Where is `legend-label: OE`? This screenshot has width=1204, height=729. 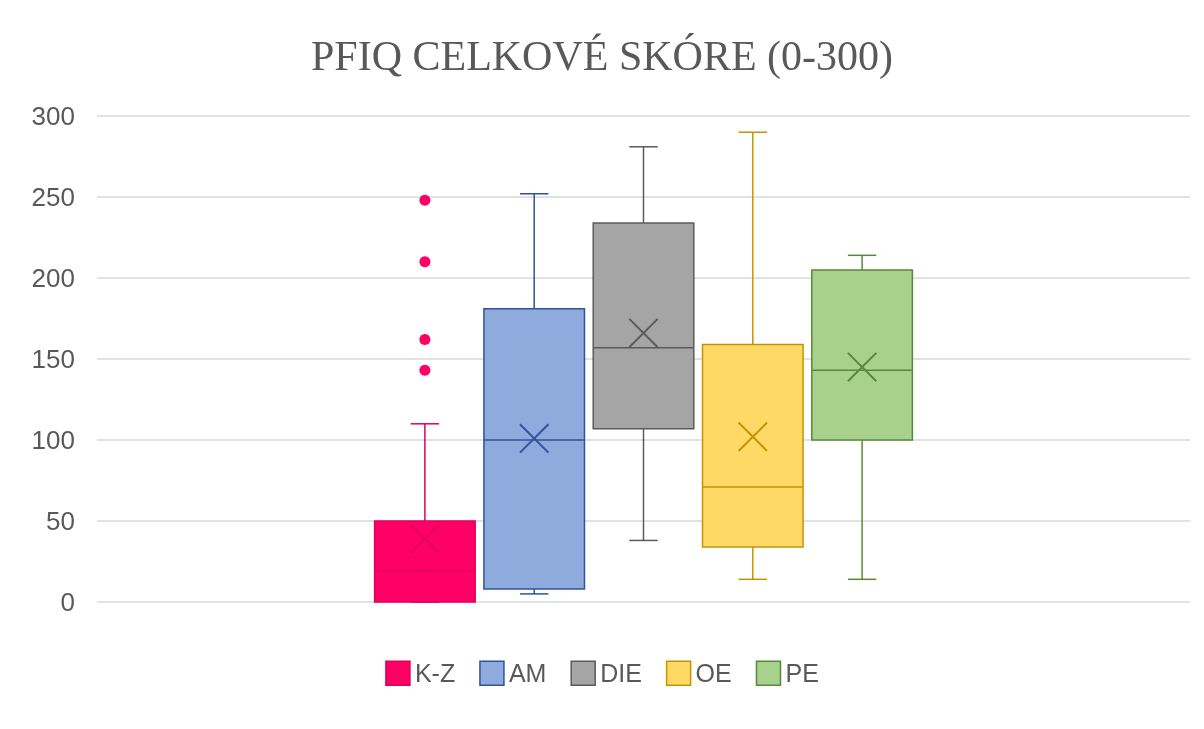 legend-label: OE is located at coordinates (713, 673).